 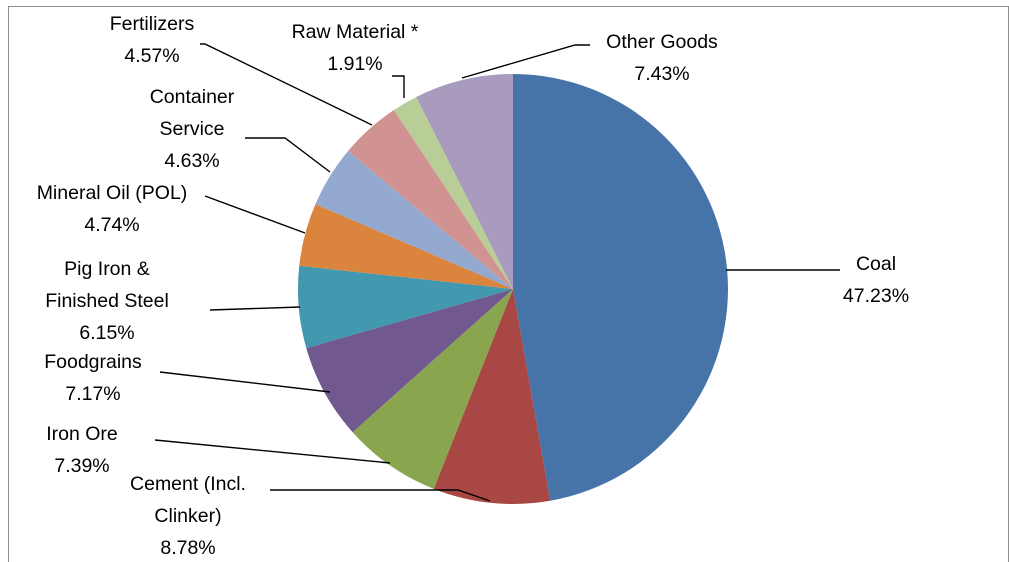 I want to click on slice-name-line-7: Fertilizers, so click(x=152, y=24).